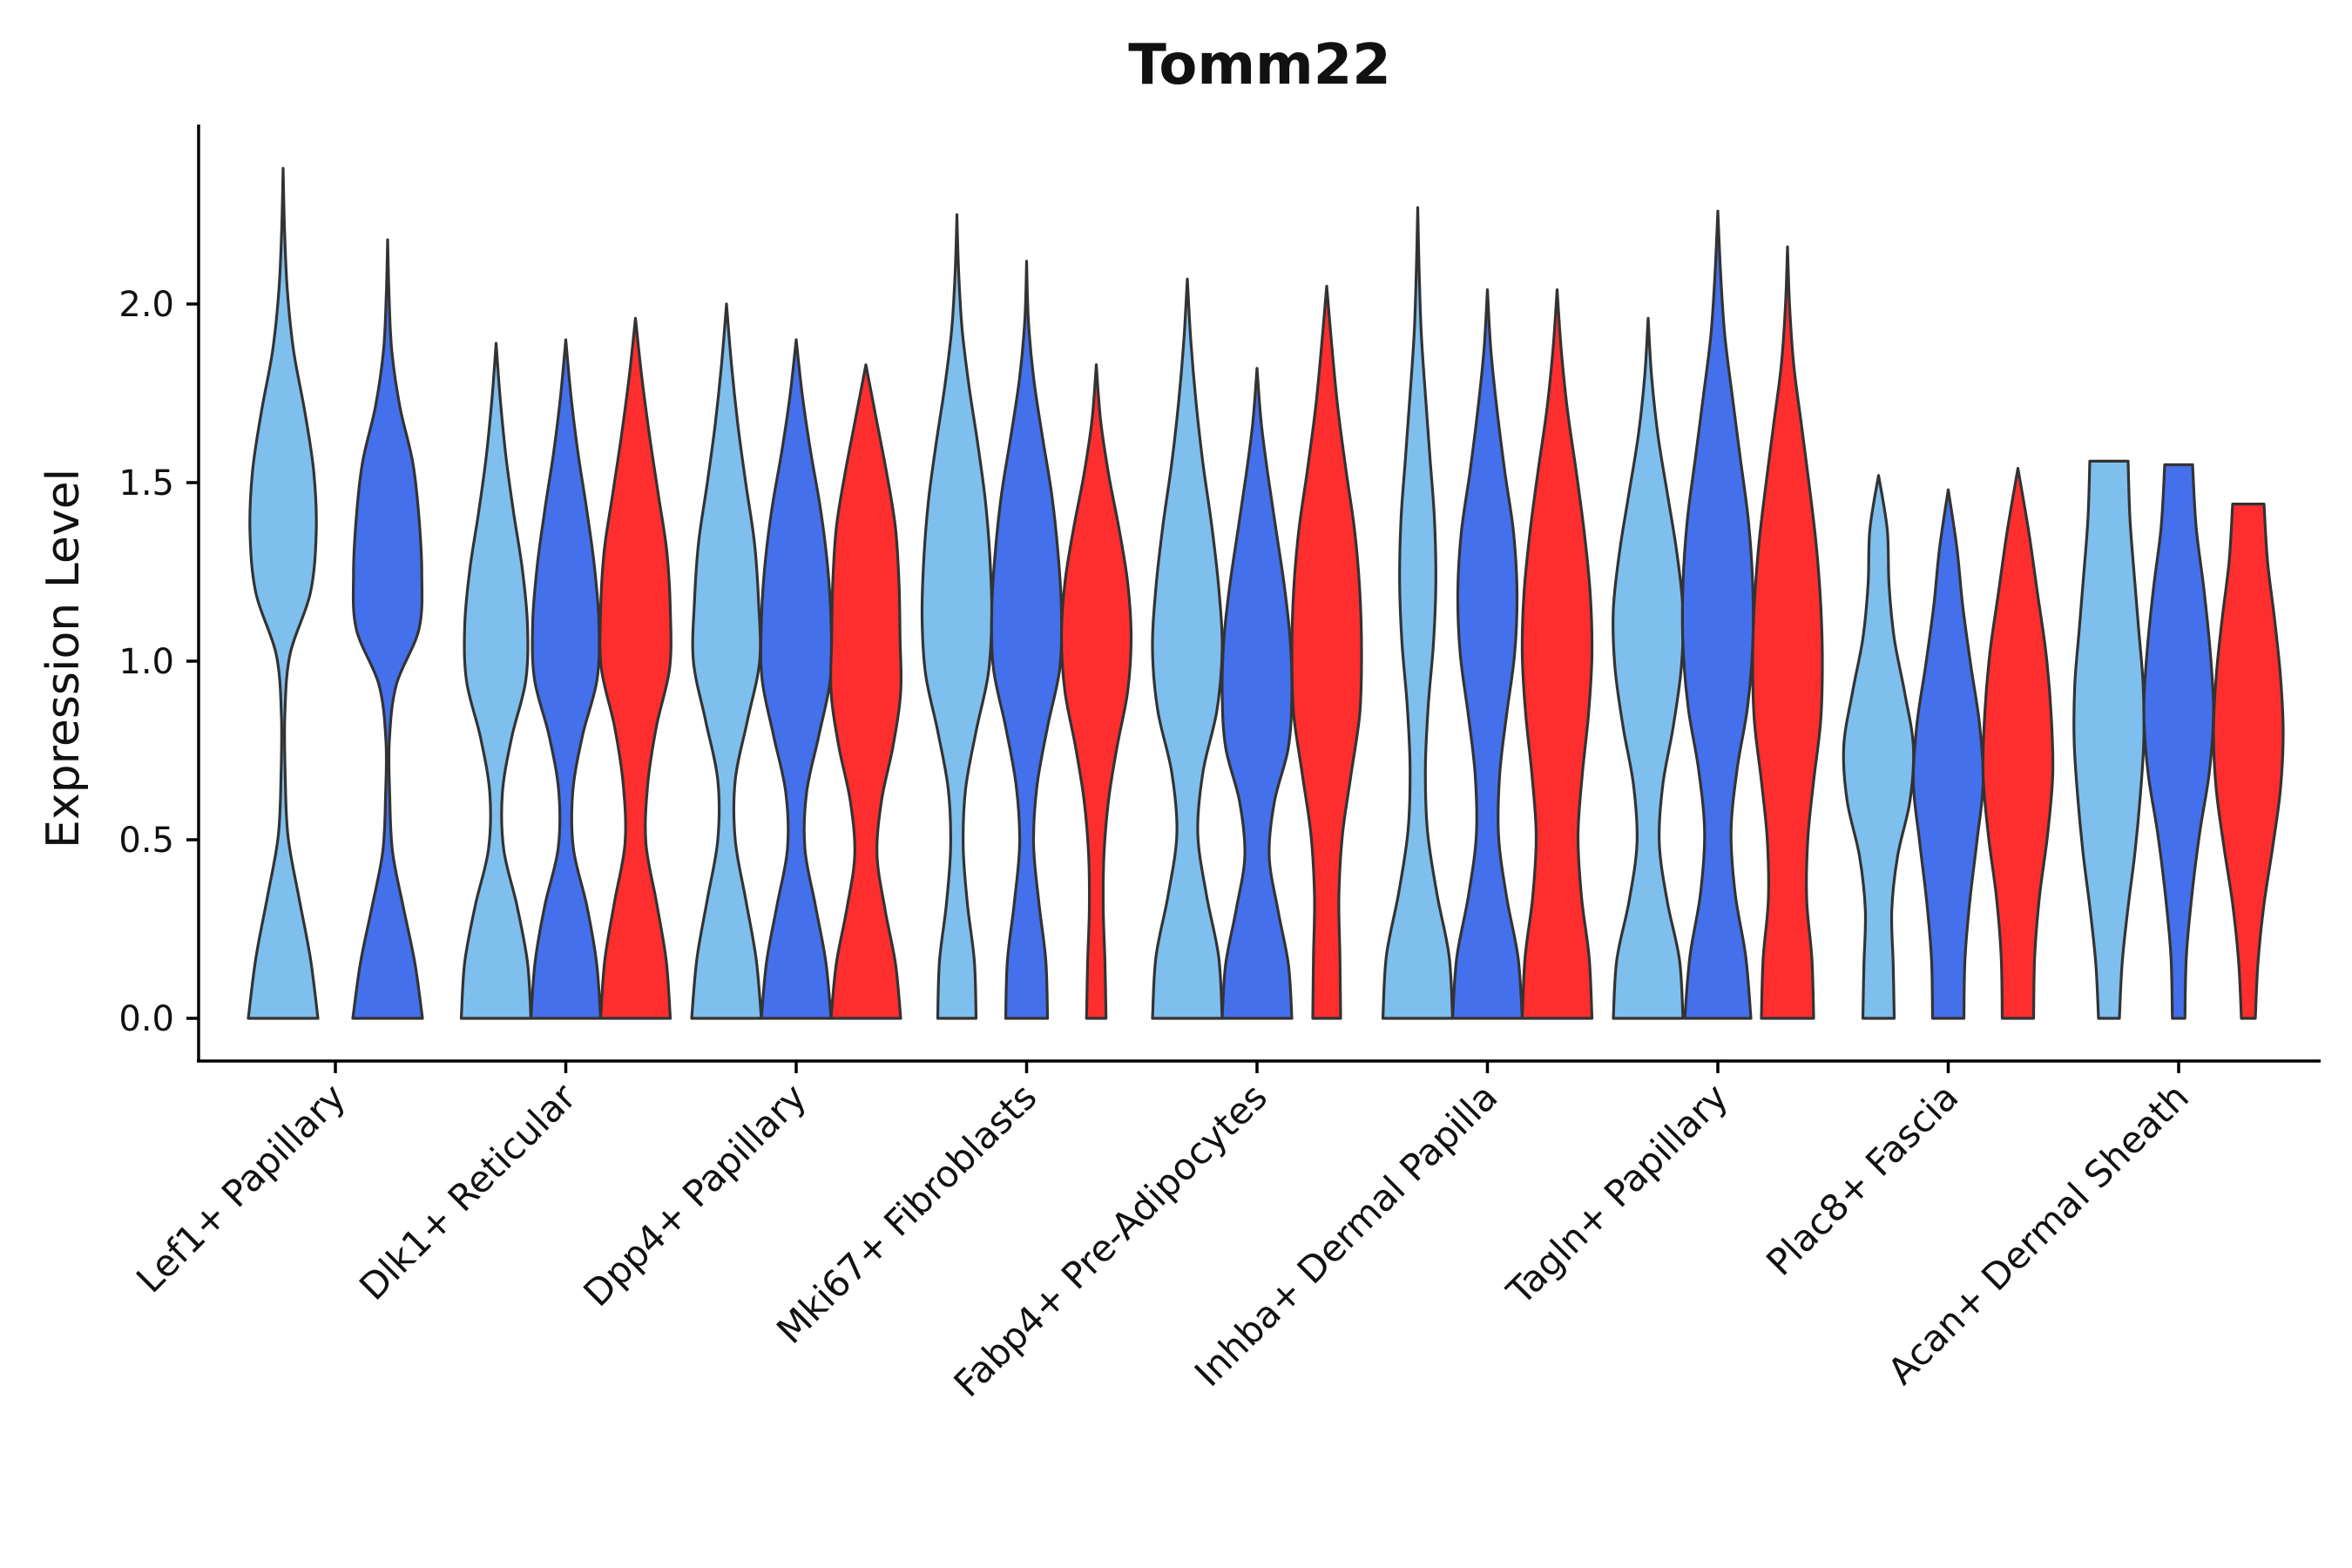 This screenshot has height=1568, width=2352. Describe the element at coordinates (906, 1213) in the screenshot. I see `x-tick-label: Mki67+ Fibroblasts` at that location.